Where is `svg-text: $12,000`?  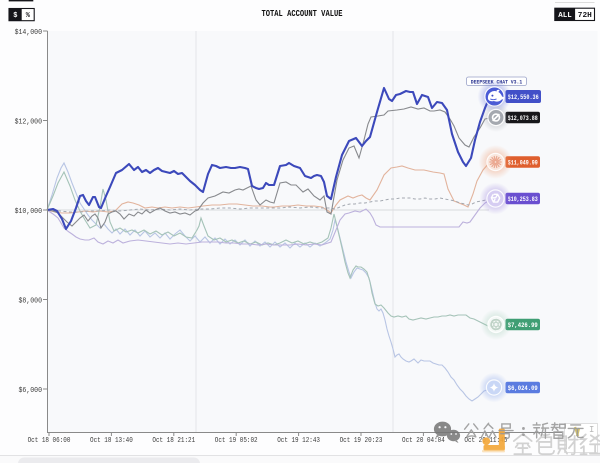 svg-text: $12,000 is located at coordinates (28, 122).